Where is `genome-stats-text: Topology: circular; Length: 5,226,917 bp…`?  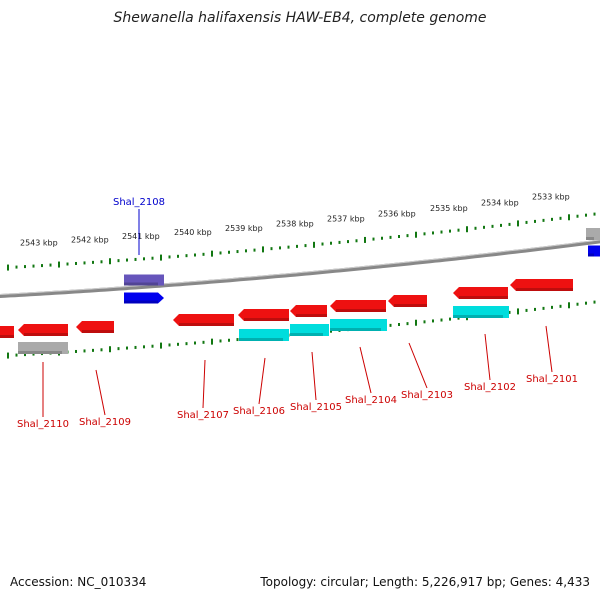 genome-stats-text: Topology: circular; Length: 5,226,917 bp… is located at coordinates (425, 582).